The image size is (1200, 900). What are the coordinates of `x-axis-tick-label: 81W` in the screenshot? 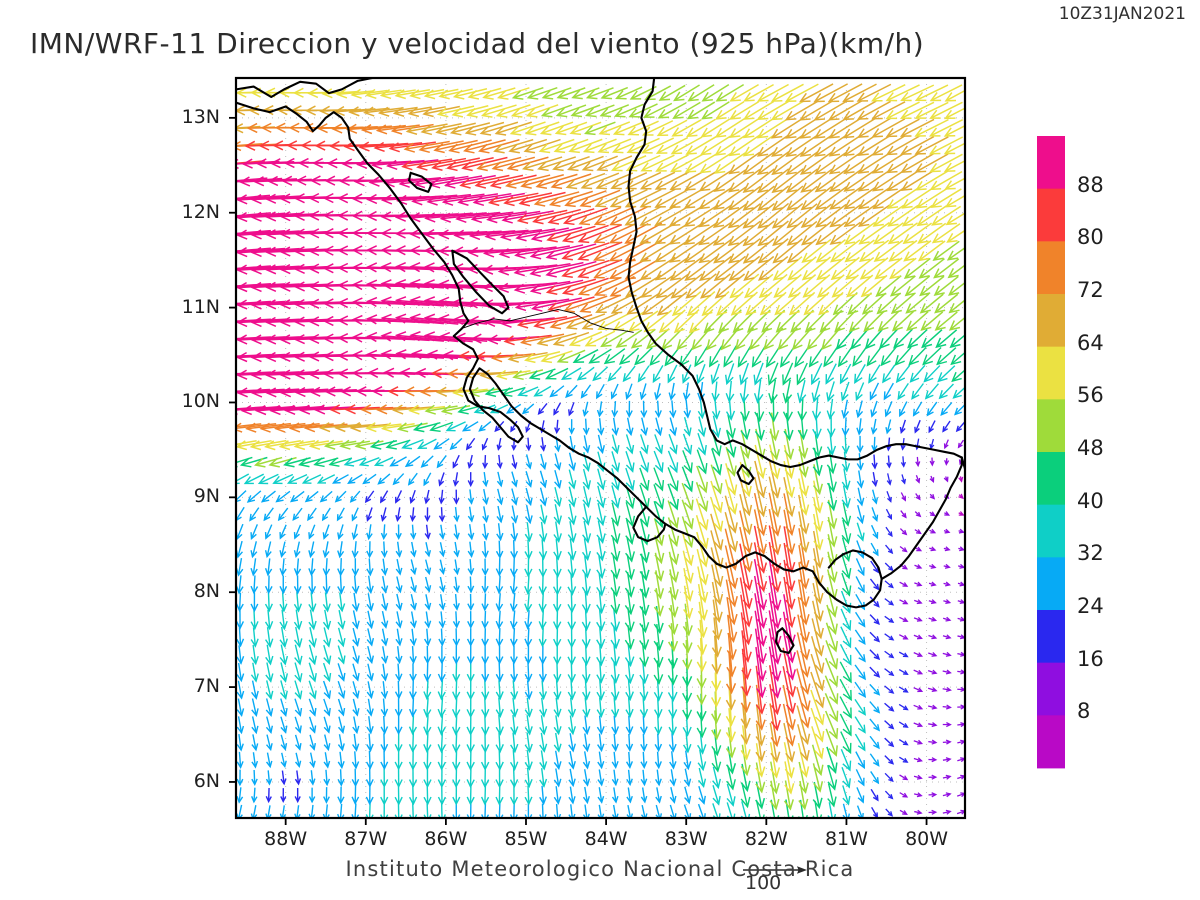 It's located at (846, 839).